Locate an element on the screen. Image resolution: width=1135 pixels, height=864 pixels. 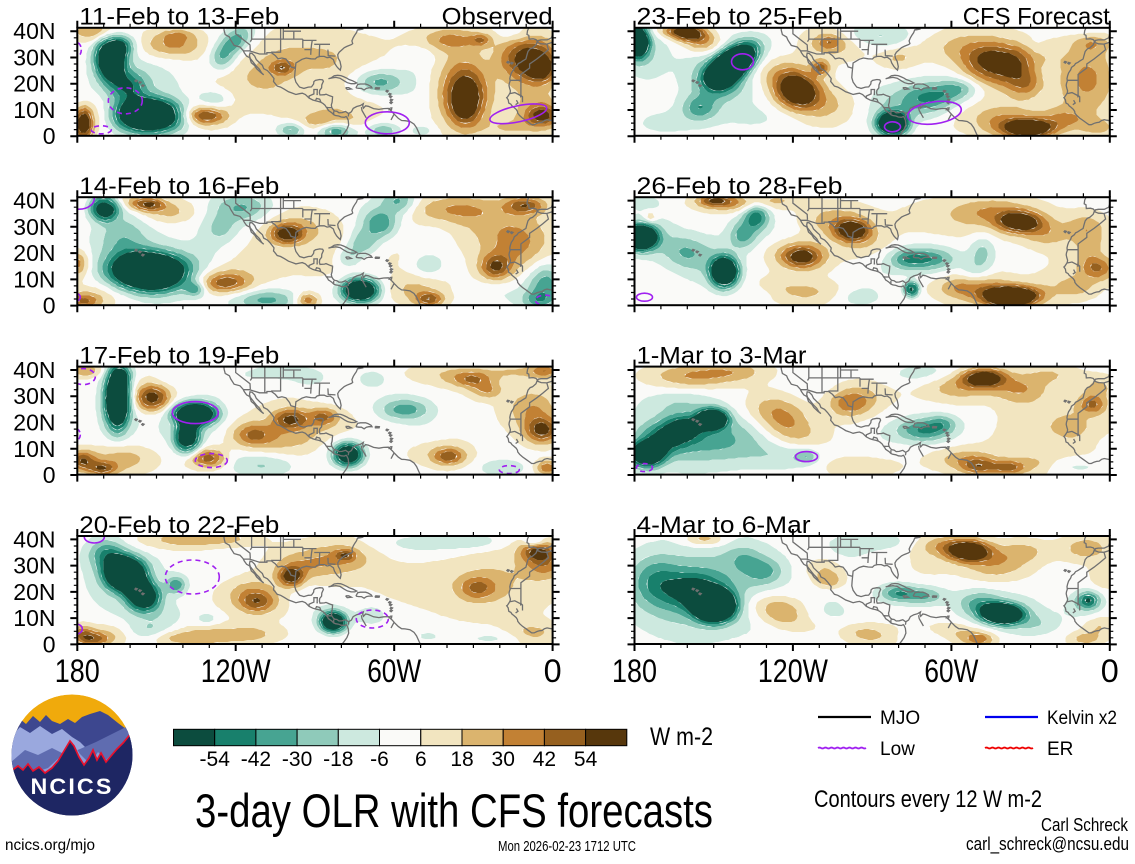
svg-text: 18 is located at coordinates (461, 759).